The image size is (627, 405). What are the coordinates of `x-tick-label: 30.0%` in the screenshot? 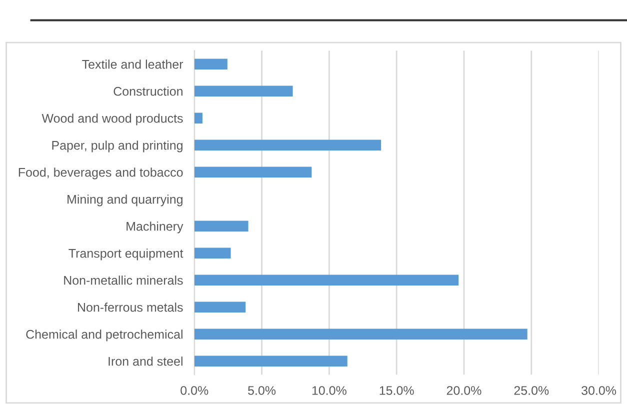 It's located at (599, 390).